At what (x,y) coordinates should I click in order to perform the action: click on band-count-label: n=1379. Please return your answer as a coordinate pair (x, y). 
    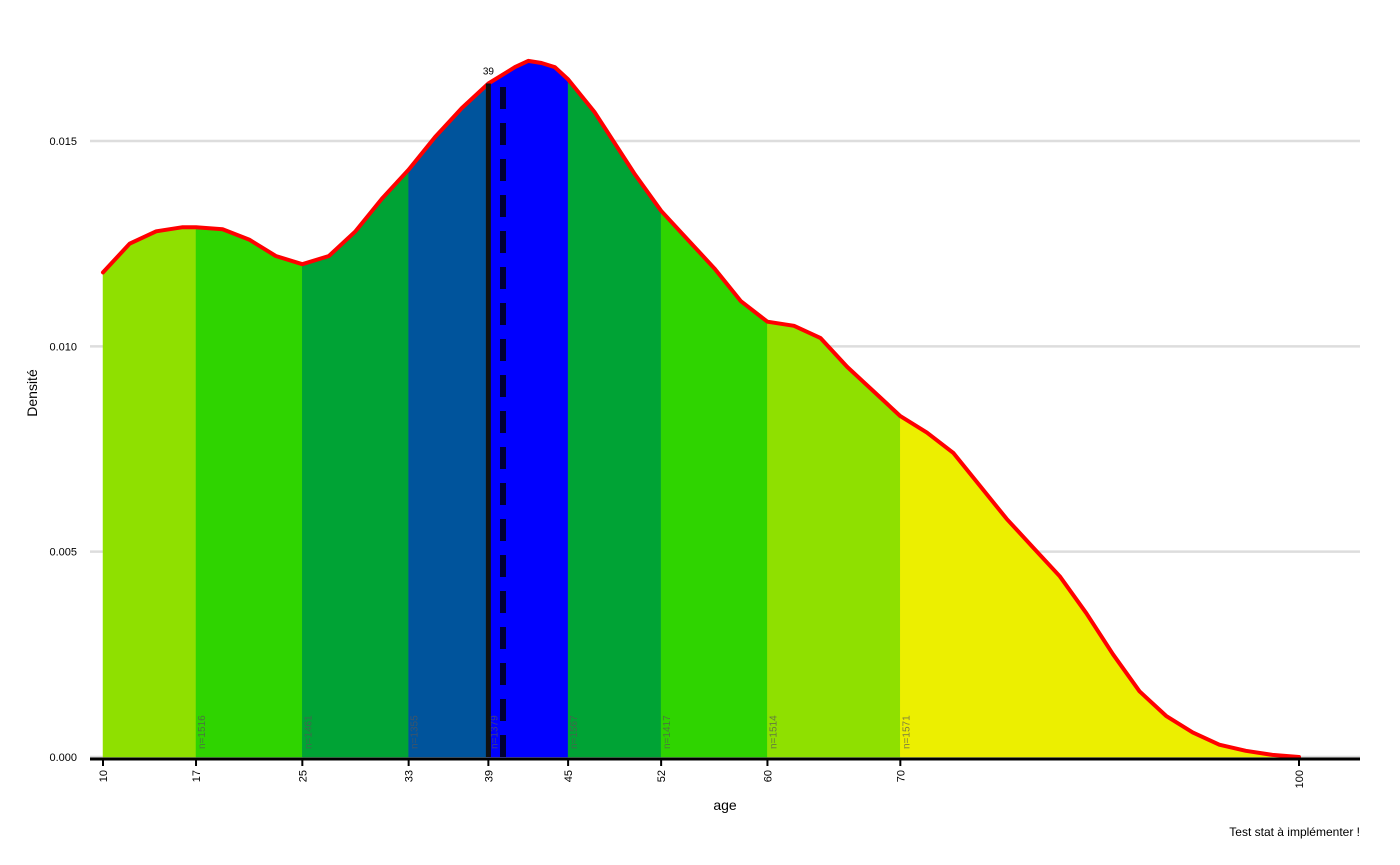
    Looking at the image, I should click on (494, 732).